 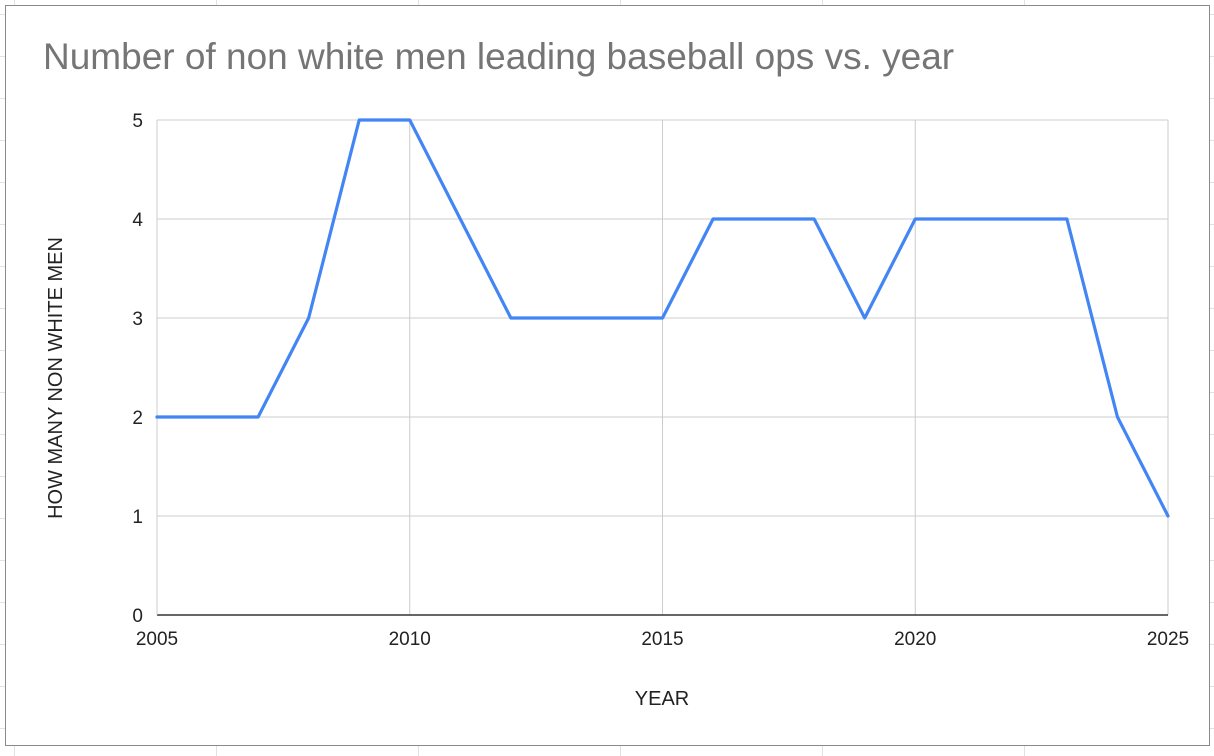 I want to click on x-tick-label: 2015, so click(x=662, y=639).